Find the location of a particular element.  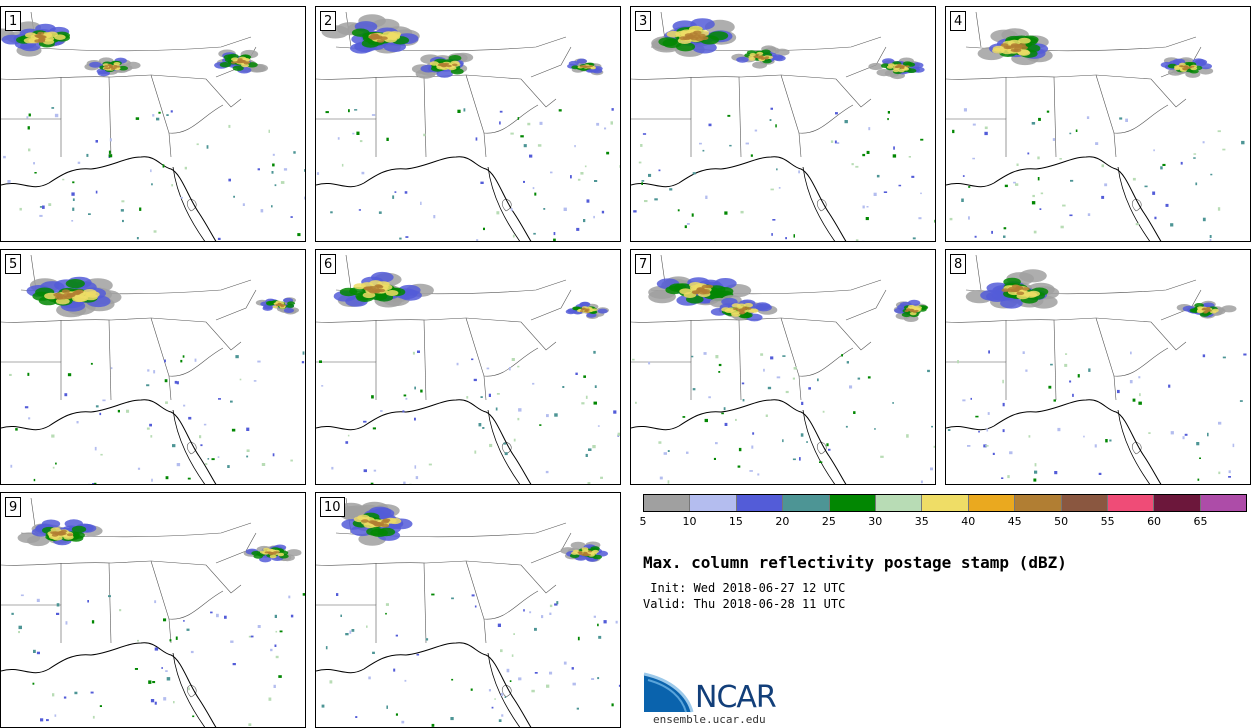

stamp-panel: 1 is located at coordinates (153, 124).